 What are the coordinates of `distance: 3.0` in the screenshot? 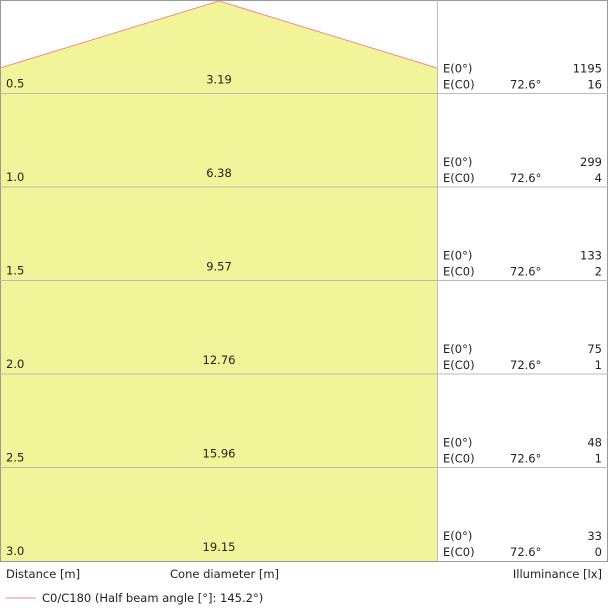 It's located at (15, 551).